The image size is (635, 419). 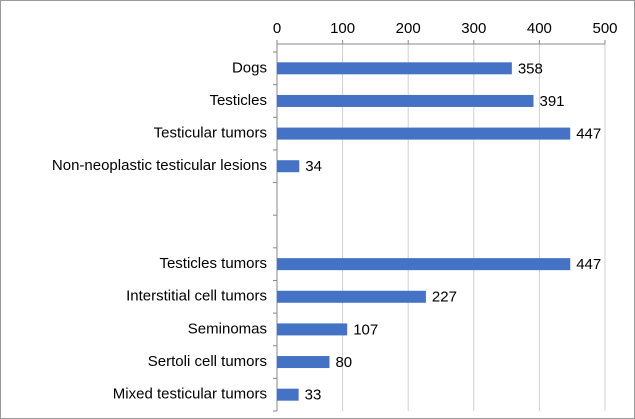 I want to click on x-tick-label: 200, so click(x=408, y=28).